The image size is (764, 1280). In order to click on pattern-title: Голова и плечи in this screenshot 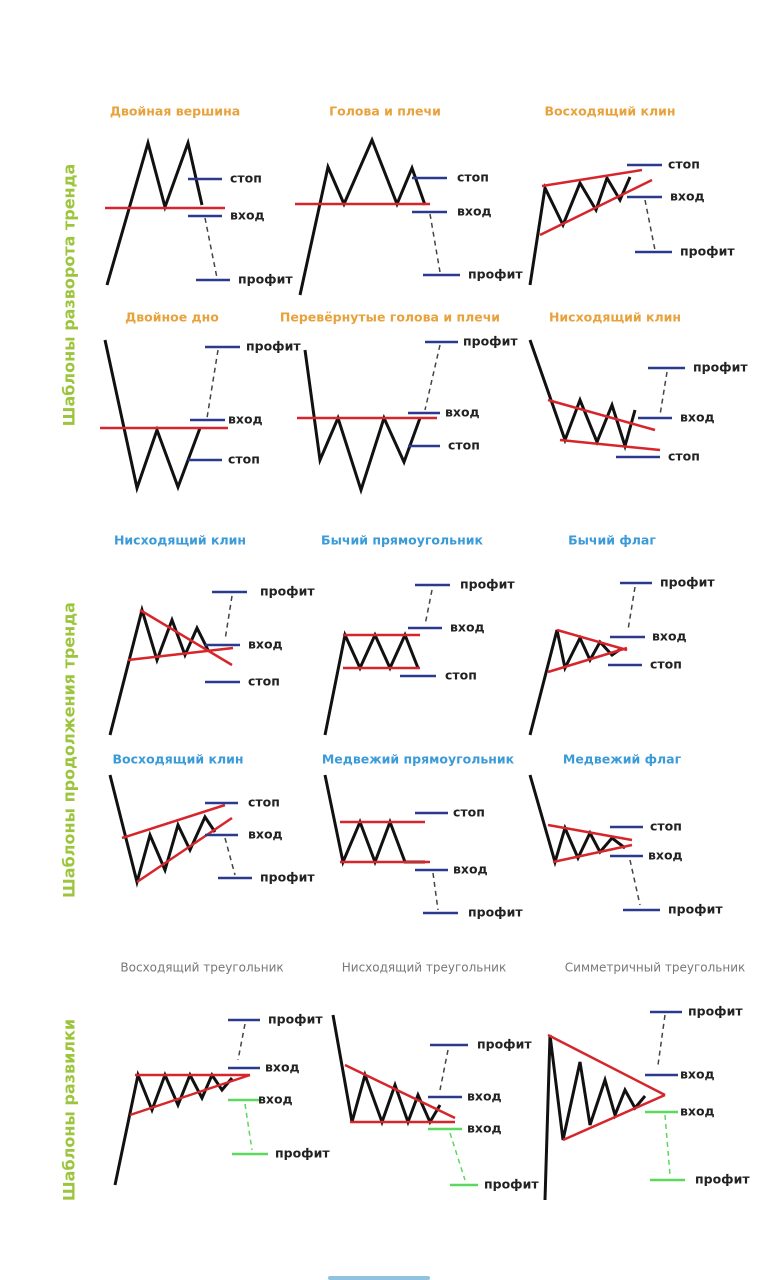, I will do `click(385, 111)`.